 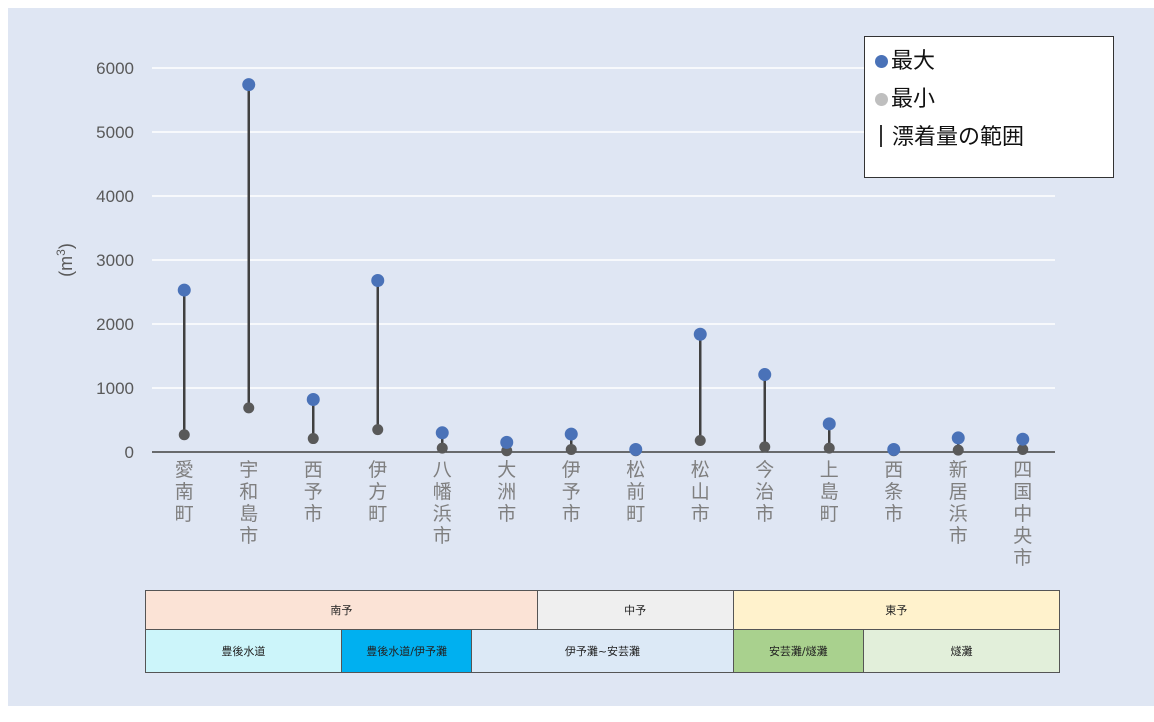 What do you see at coordinates (115, 324) in the screenshot?
I see `y-tick-label: 2000` at bounding box center [115, 324].